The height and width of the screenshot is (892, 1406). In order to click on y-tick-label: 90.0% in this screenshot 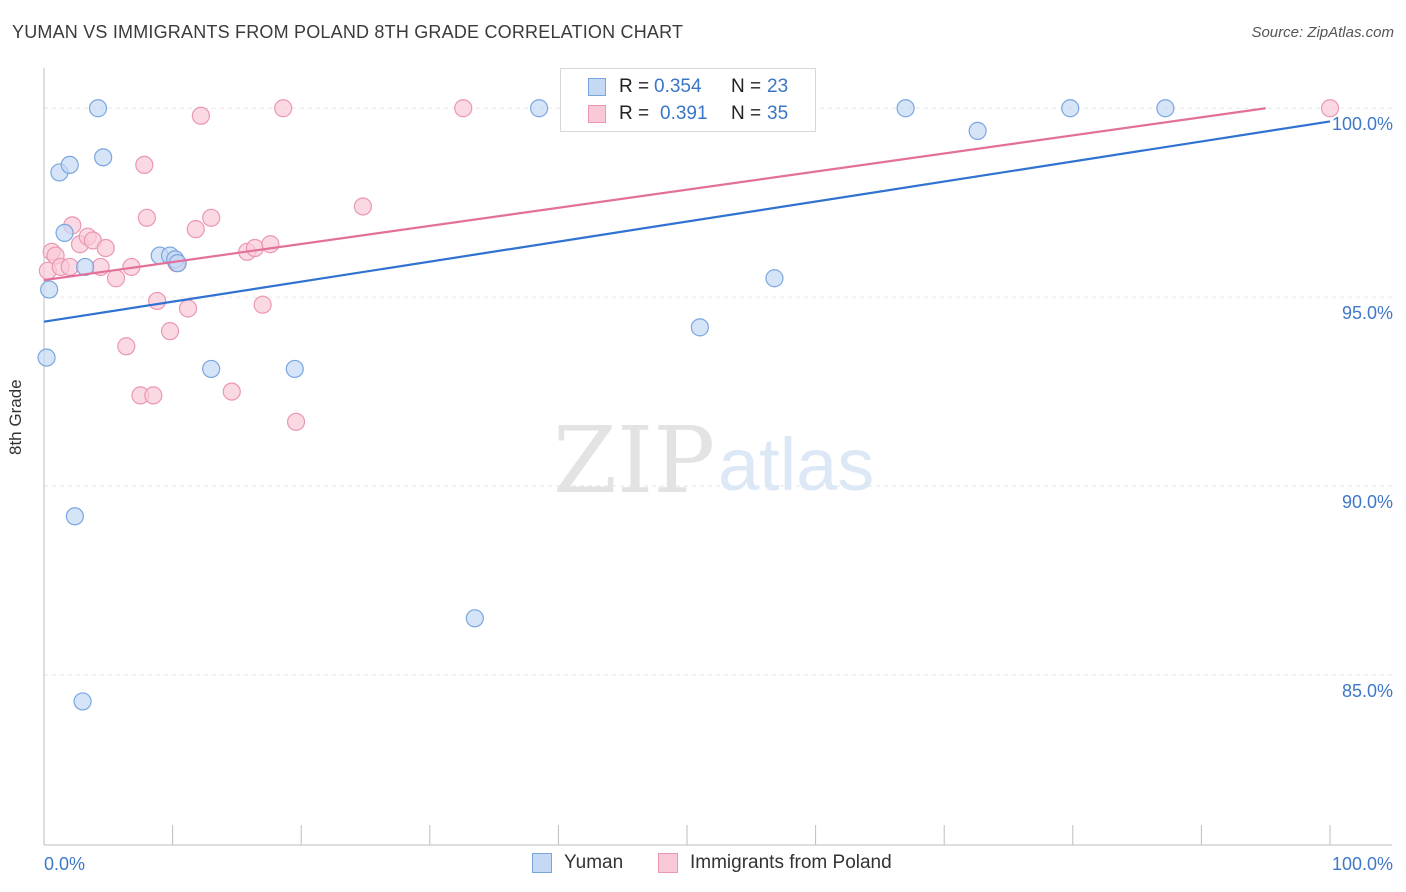, I will do `click(1367, 502)`.